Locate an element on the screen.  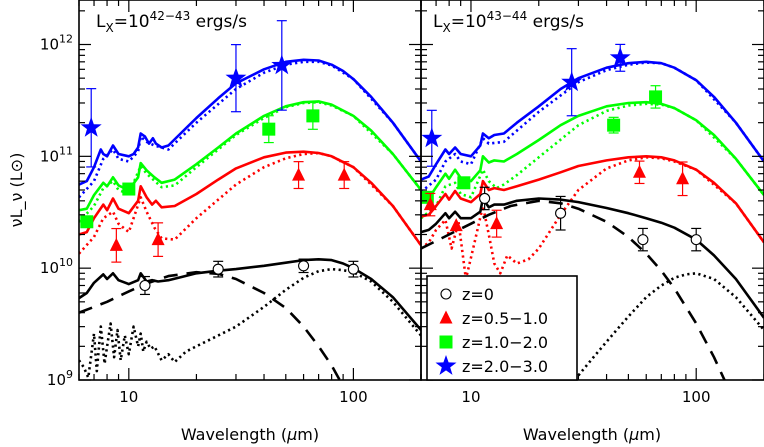
y-tick-label: 1011 is located at coordinates (56, 154).